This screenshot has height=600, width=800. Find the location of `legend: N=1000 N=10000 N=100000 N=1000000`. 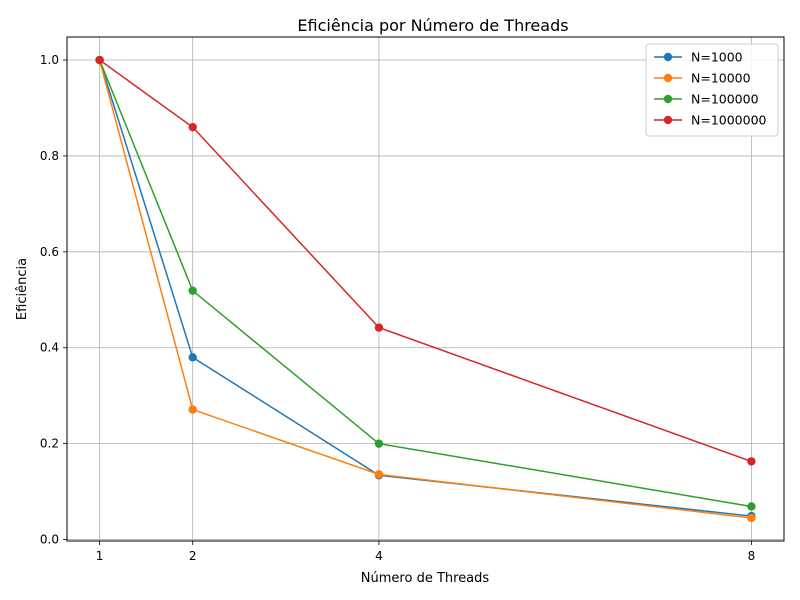

legend: N=1000 N=10000 N=100000 N=1000000 is located at coordinates (712, 90).